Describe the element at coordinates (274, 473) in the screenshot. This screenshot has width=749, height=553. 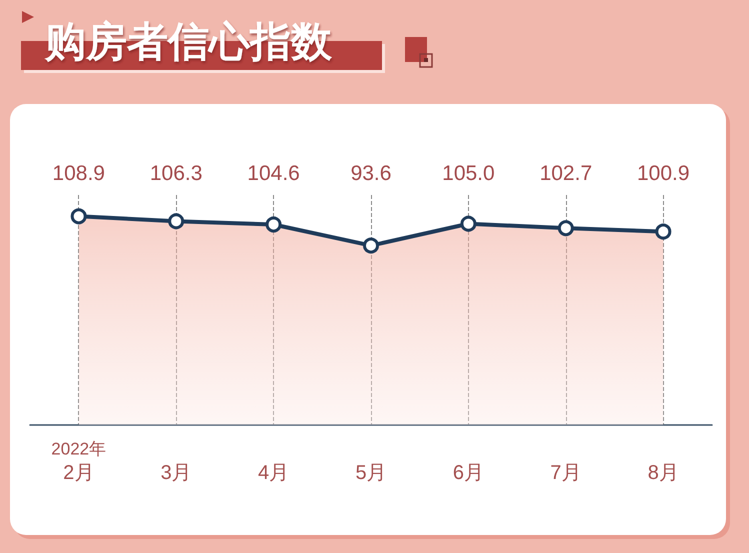
I see `x-tick-label: 4月` at that location.